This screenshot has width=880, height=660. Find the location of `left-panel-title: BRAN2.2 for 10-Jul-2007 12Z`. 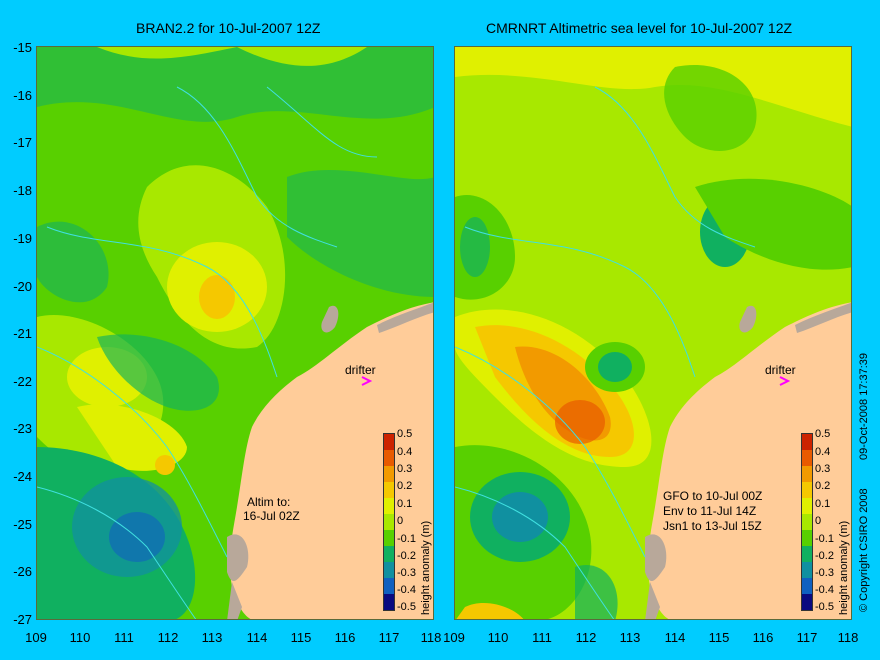

left-panel-title: BRAN2.2 for 10-Jul-2007 12Z is located at coordinates (228, 28).